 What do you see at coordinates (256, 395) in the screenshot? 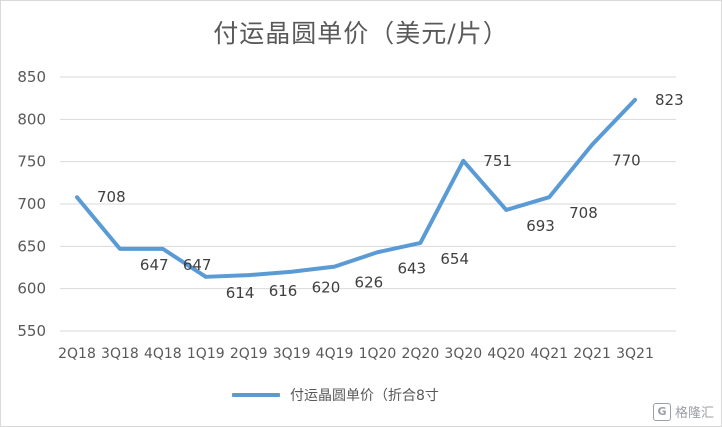
I see `legend-swatch` at bounding box center [256, 395].